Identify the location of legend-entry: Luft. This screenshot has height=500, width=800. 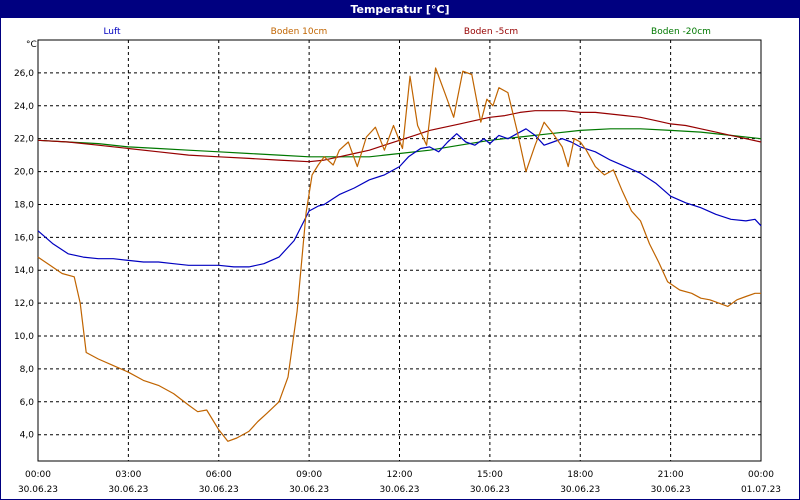
(112, 32).